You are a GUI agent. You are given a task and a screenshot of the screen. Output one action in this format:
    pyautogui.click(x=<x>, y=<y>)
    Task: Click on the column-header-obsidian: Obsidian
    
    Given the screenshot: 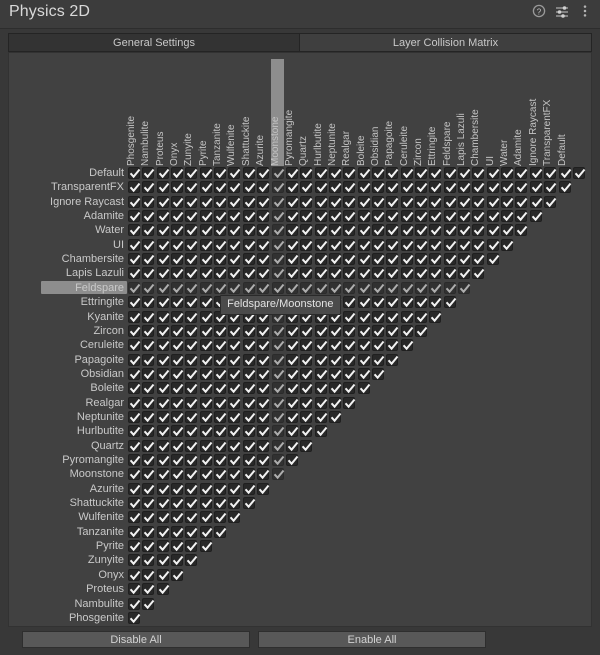 What is the action you would take?
    pyautogui.click(x=375, y=146)
    